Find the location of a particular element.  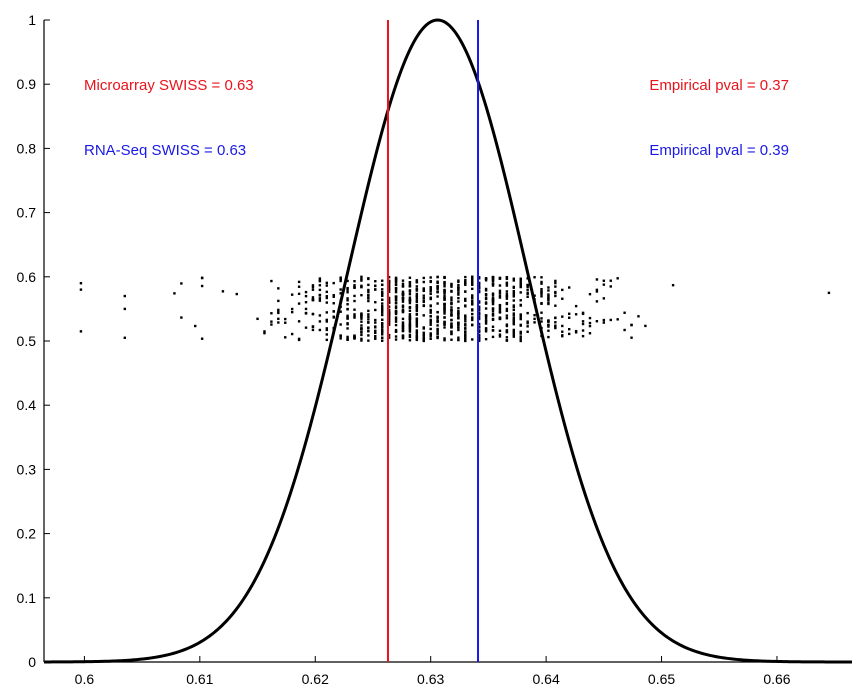

y-tick-label: 0.7 is located at coordinates (27, 213).